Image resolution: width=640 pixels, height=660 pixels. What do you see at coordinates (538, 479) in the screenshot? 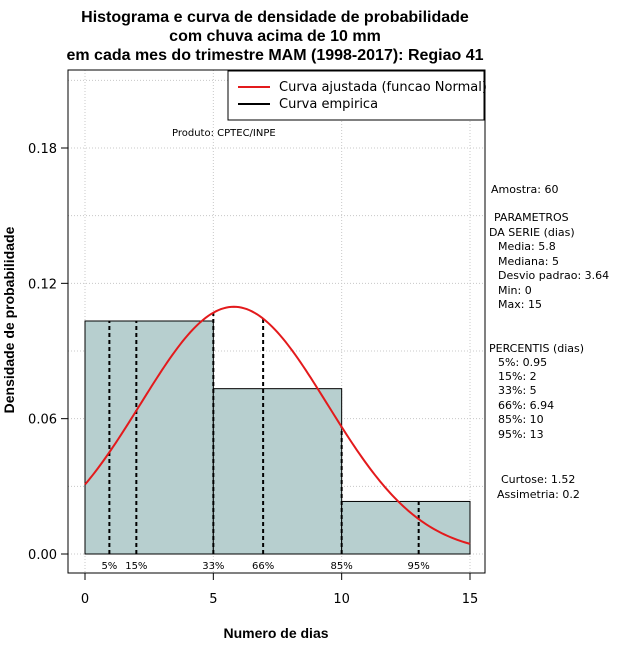
I see `stat-kurtosis: Curtose: 1.52` at bounding box center [538, 479].